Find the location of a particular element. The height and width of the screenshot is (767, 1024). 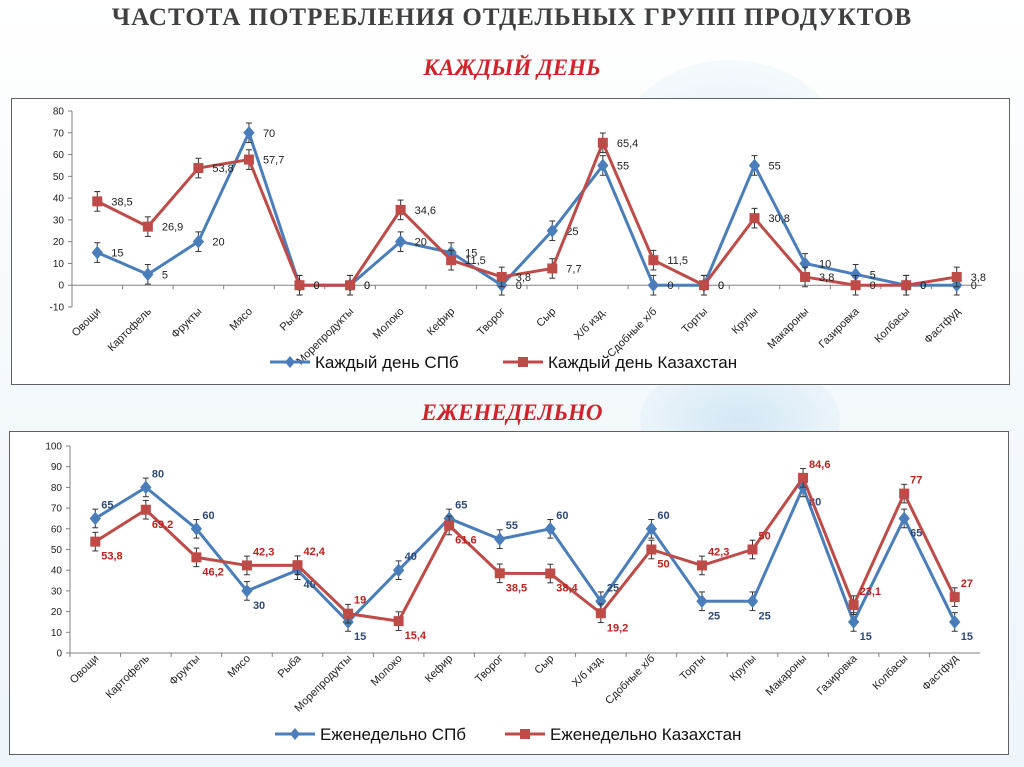

x-tick-label: Сыр is located at coordinates (544, 665).